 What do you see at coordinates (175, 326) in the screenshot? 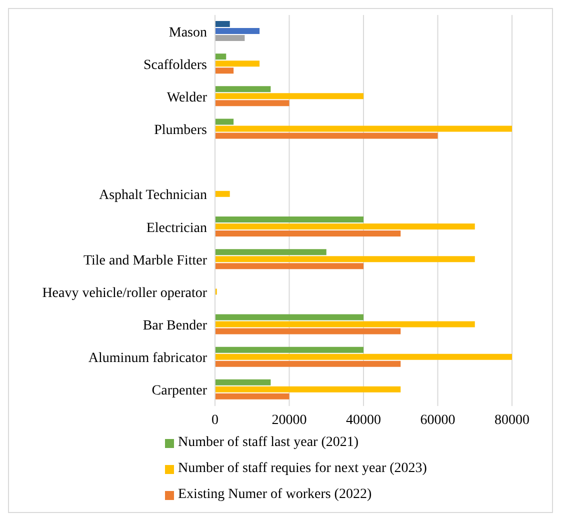
I see `y-tick-label: Bar Bender` at bounding box center [175, 326].